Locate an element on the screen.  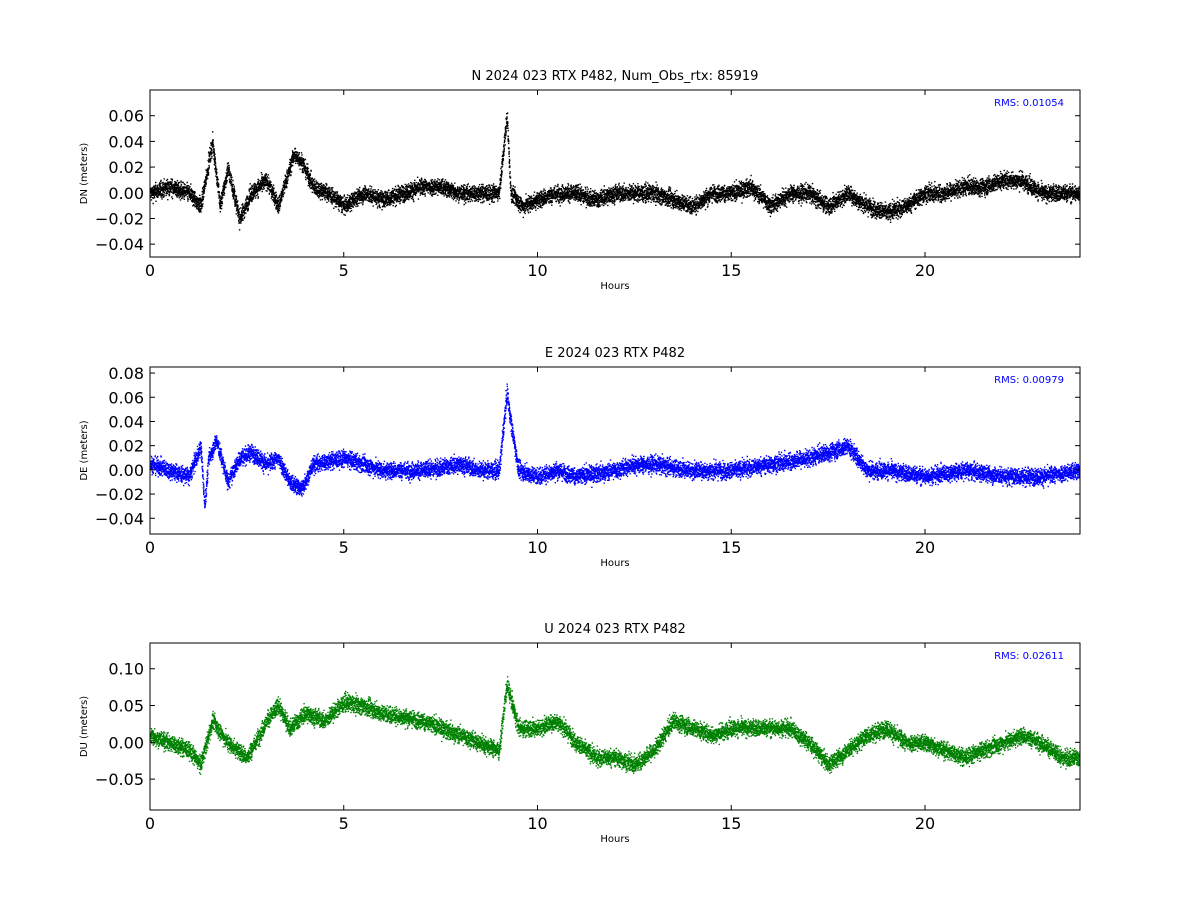
plot-frame-east is located at coordinates (615, 450).